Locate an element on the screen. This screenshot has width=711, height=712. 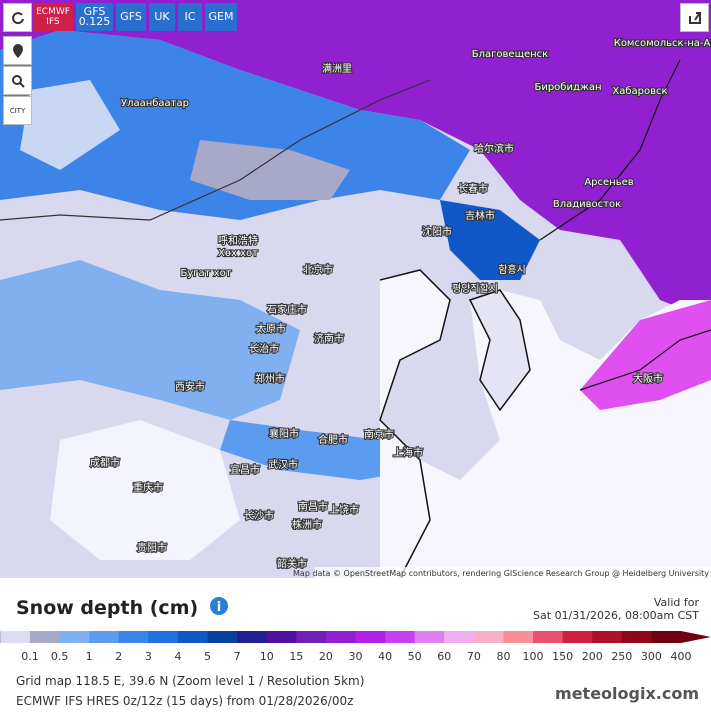
place-label: Комсомольск-на-Амуре is located at coordinates (662, 43).